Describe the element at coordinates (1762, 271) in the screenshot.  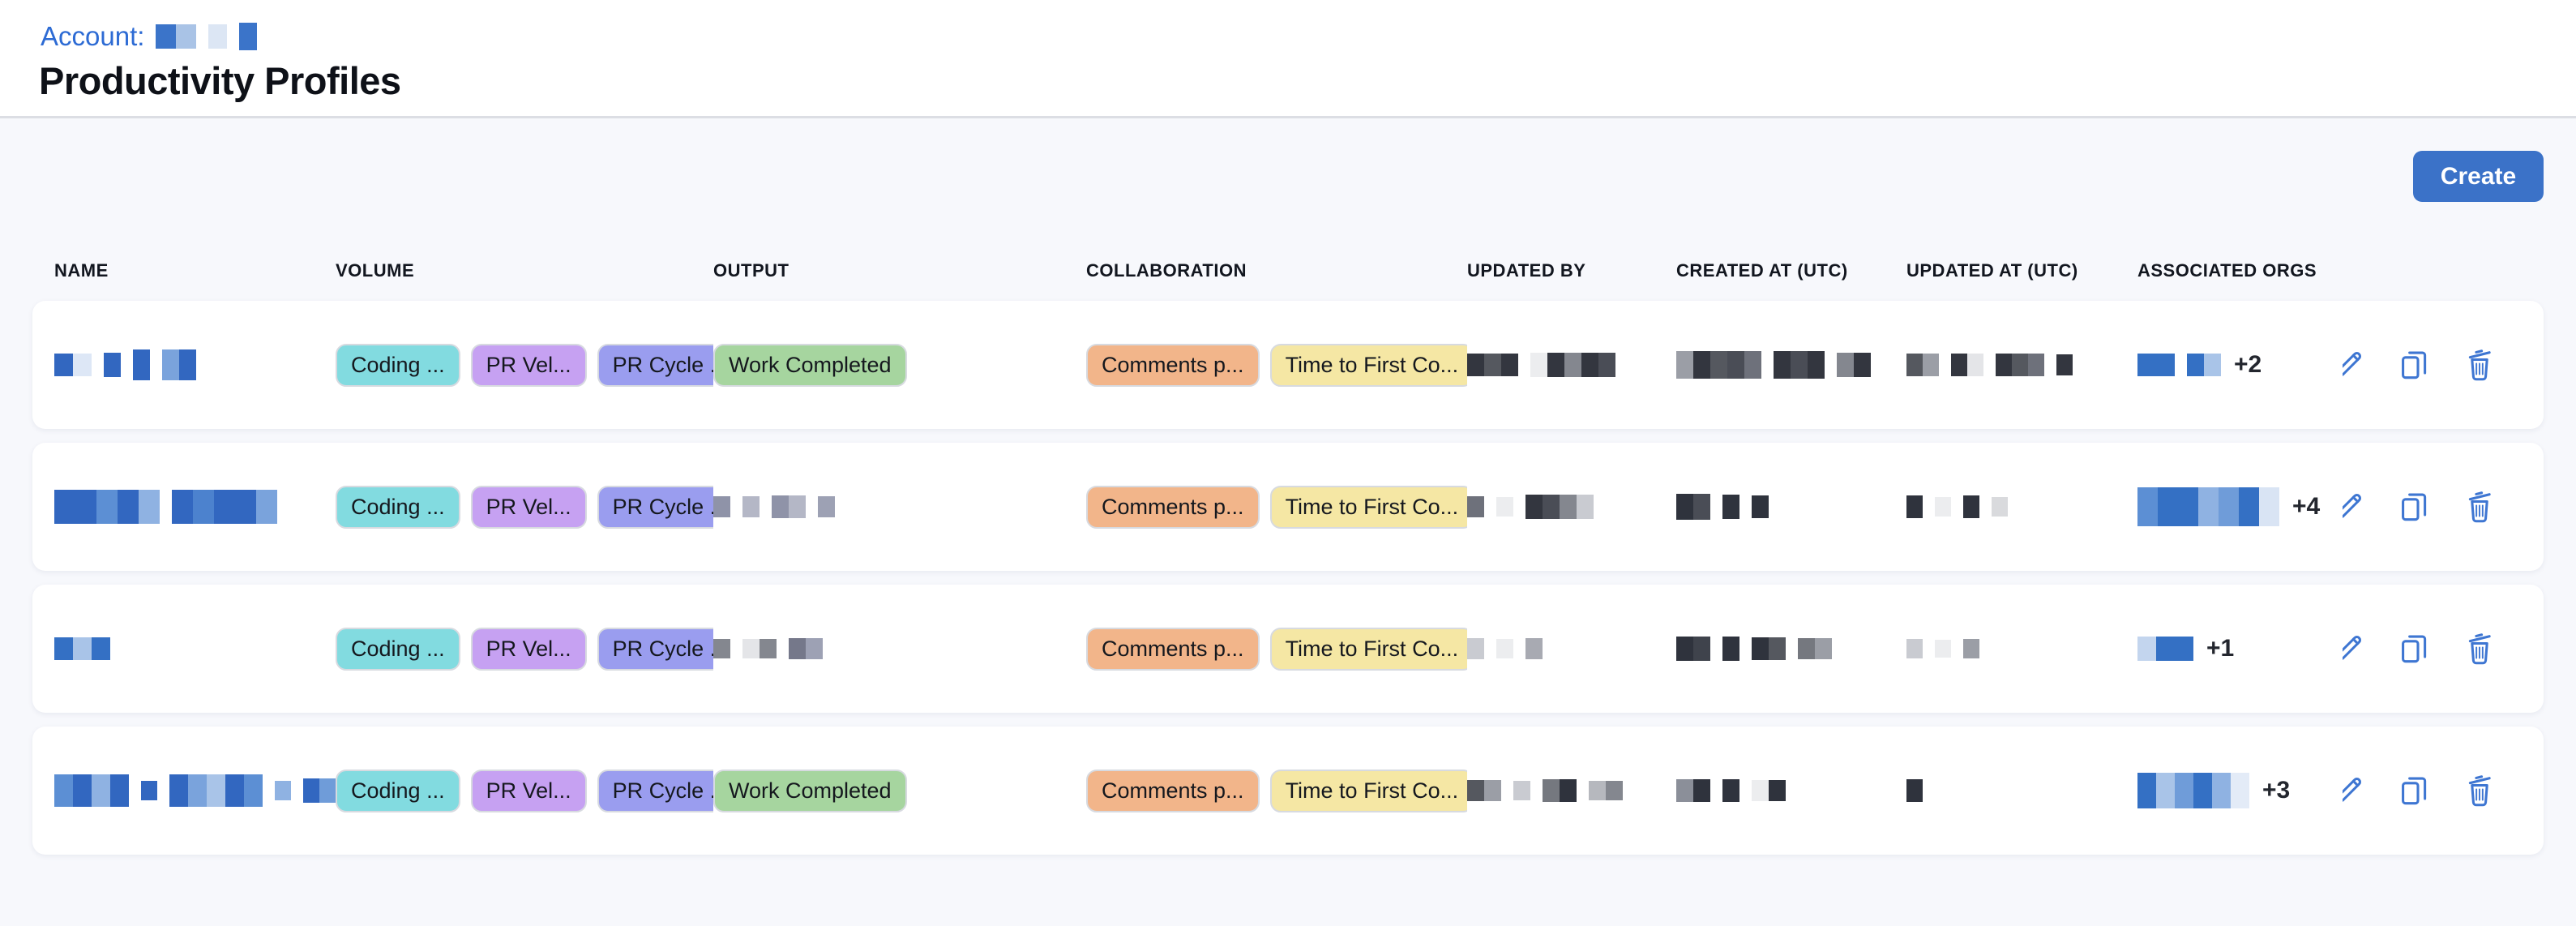
I see `column-header-created-at: CREATED AT (UTC)` at that location.